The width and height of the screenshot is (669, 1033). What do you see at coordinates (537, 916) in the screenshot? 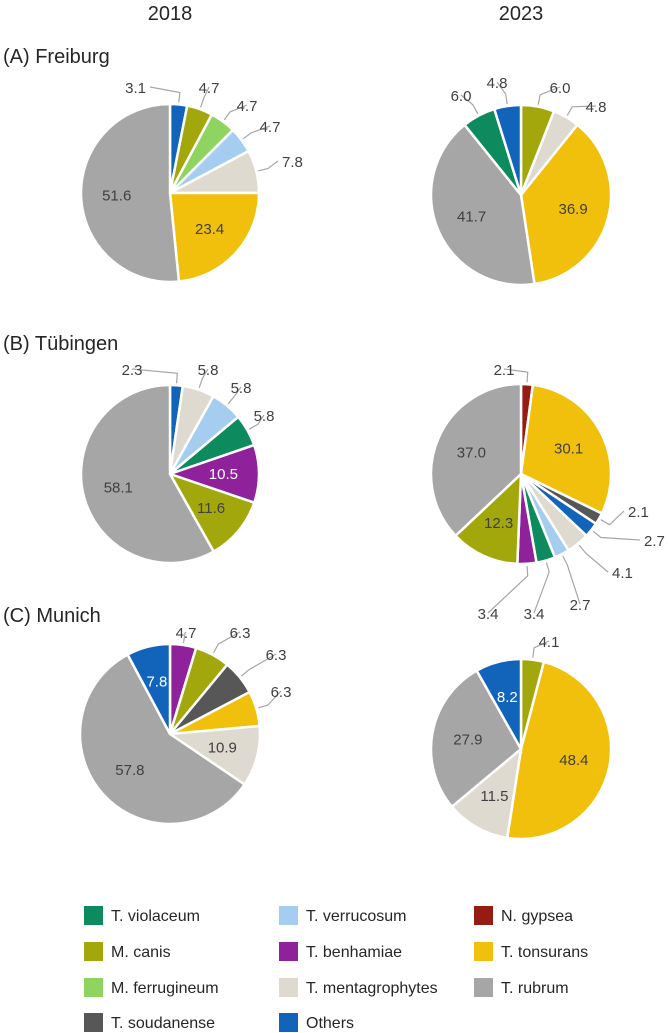
I see `legend-label-n-gypsea: N. gypsea` at bounding box center [537, 916].